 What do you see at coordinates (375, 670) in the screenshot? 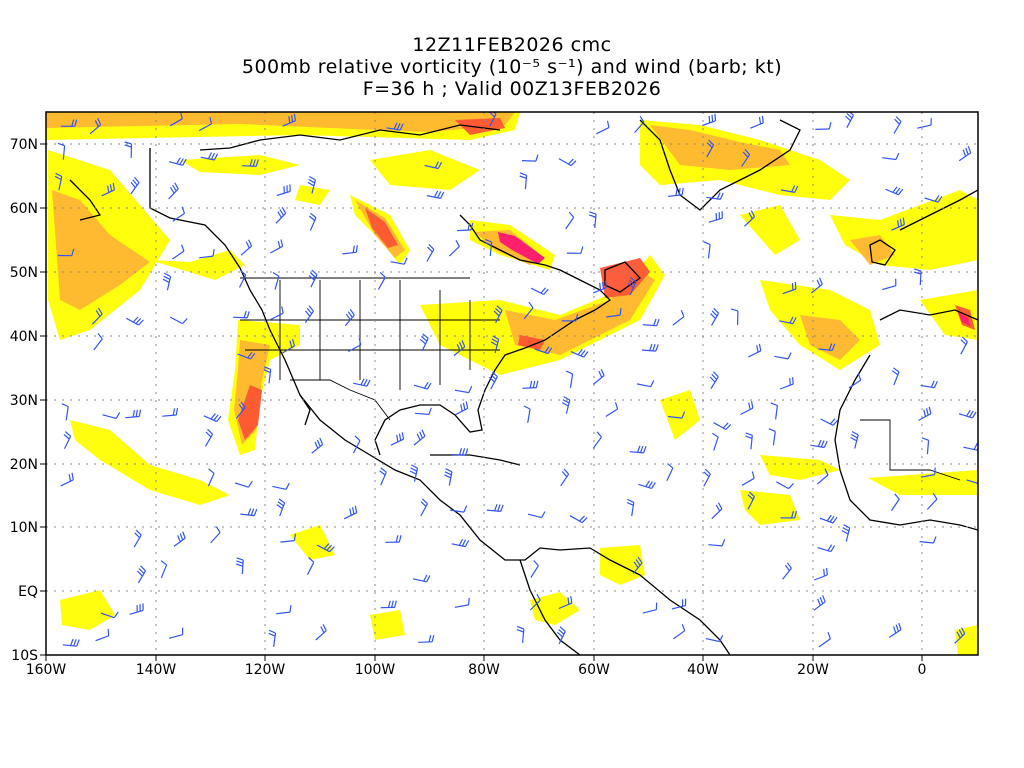
I see `lon-label-100w: 100W` at bounding box center [375, 670].